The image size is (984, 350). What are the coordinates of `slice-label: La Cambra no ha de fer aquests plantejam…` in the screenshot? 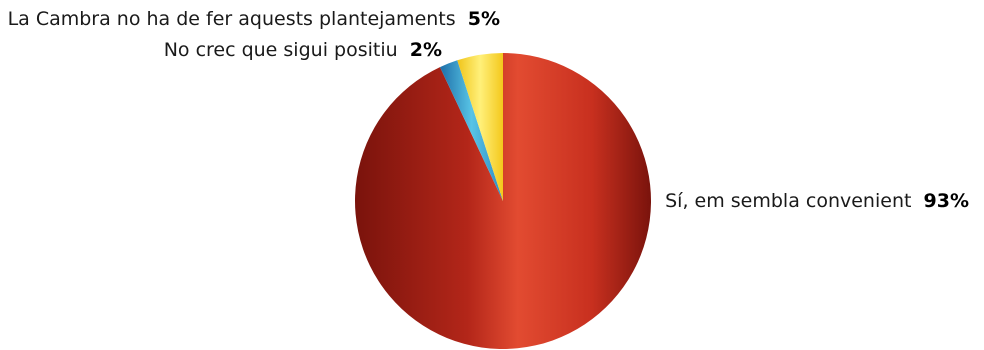 It's located at (254, 19).